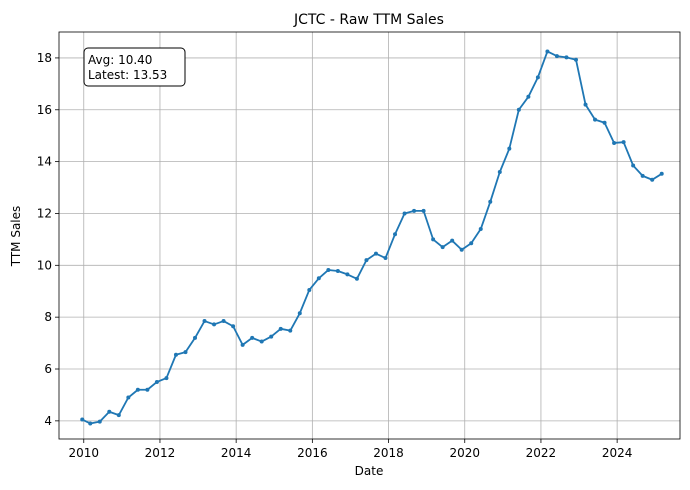 The height and width of the screenshot is (490, 690). Describe the element at coordinates (83, 453) in the screenshot. I see `x-tick-label: 2010` at that location.